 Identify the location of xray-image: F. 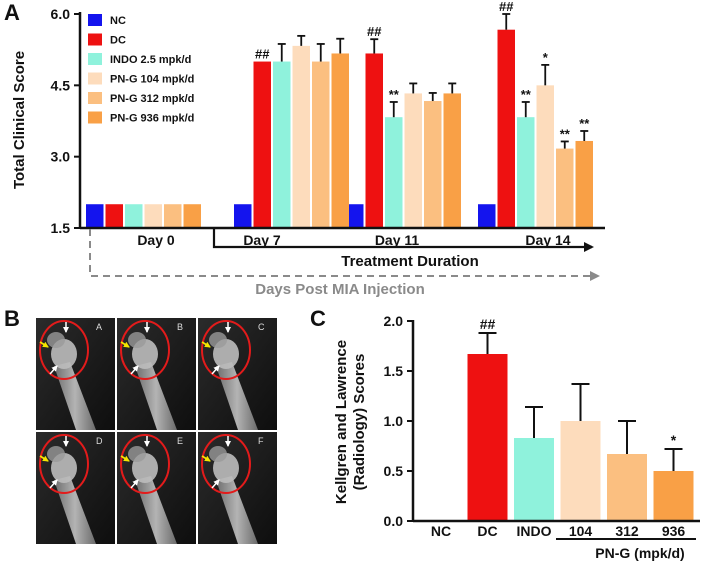
(237, 488).